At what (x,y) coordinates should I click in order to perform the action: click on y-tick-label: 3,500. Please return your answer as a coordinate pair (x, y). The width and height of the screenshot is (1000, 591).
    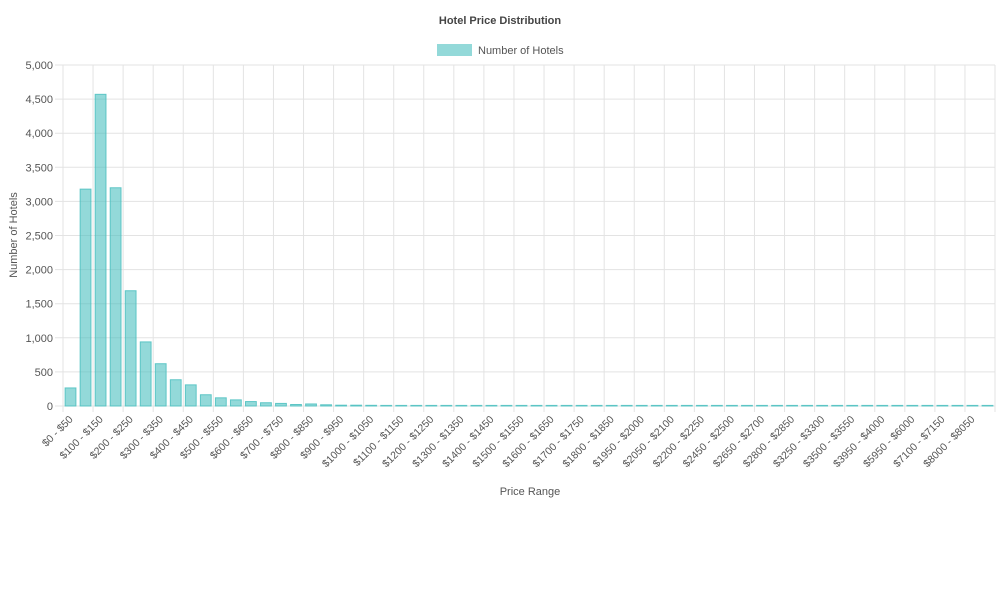
    Looking at the image, I should click on (39, 168).